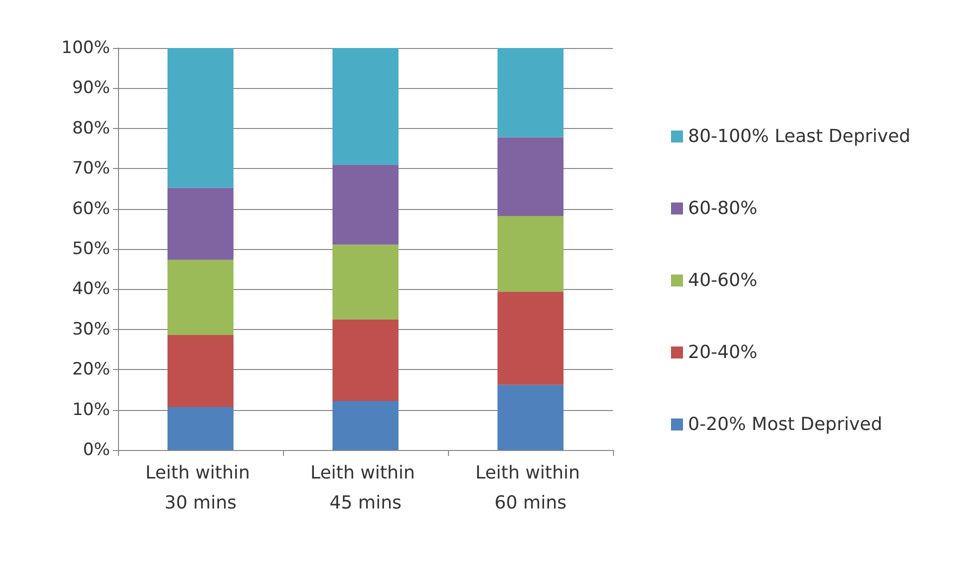  Describe the element at coordinates (91, 410) in the screenshot. I see `y-tick-label: 10%` at that location.